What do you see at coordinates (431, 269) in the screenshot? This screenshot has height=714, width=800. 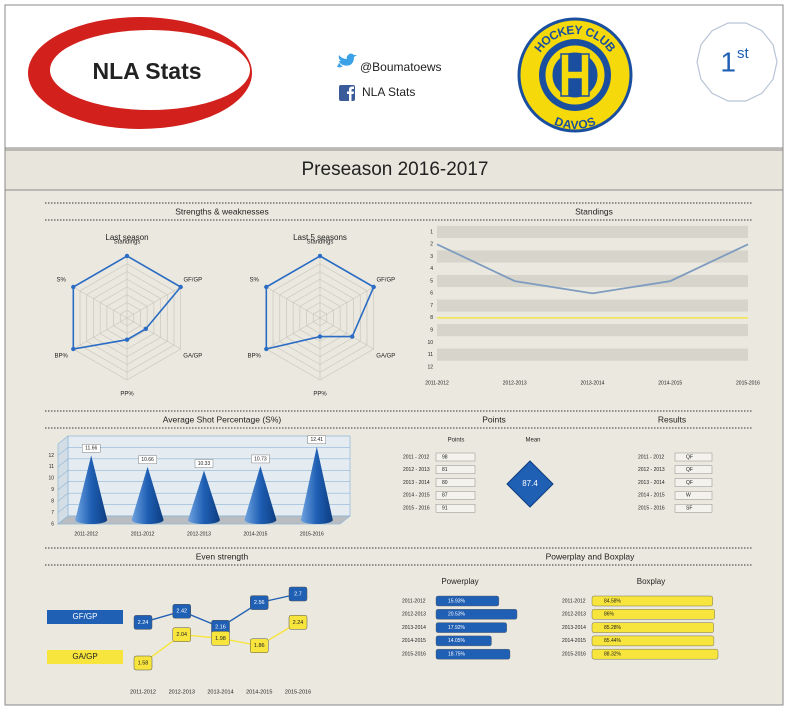 I see `y-tick-label: 4` at bounding box center [431, 269].